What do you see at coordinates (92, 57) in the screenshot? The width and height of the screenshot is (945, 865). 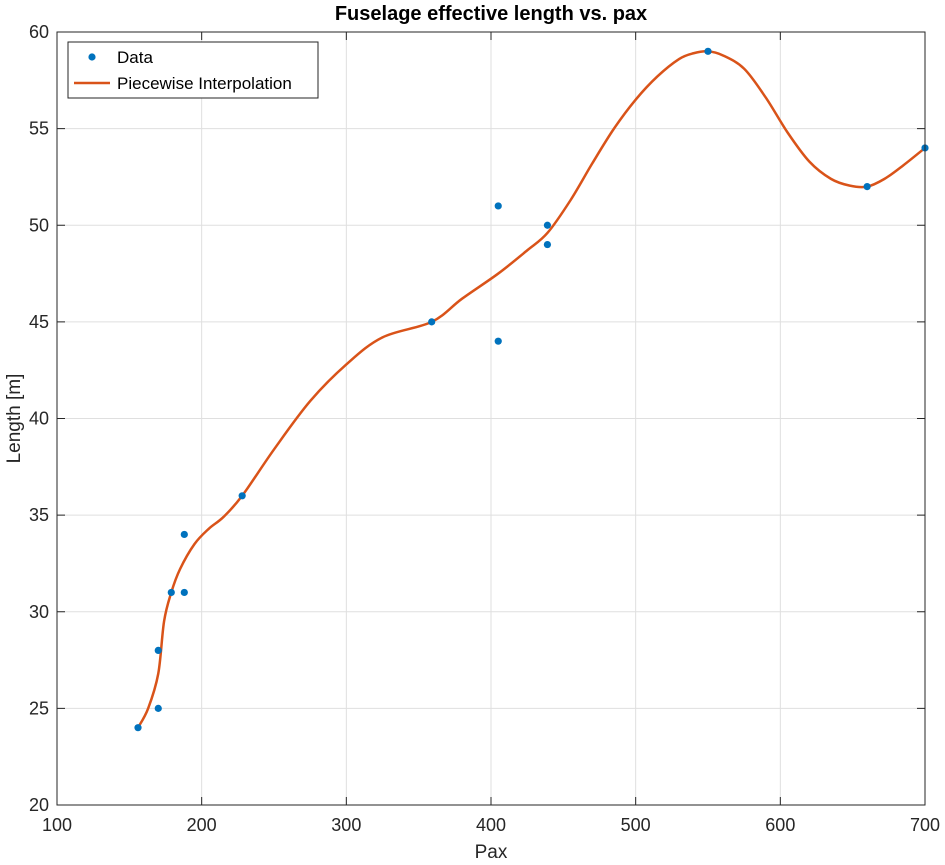 I see `legend-marker-data` at bounding box center [92, 57].